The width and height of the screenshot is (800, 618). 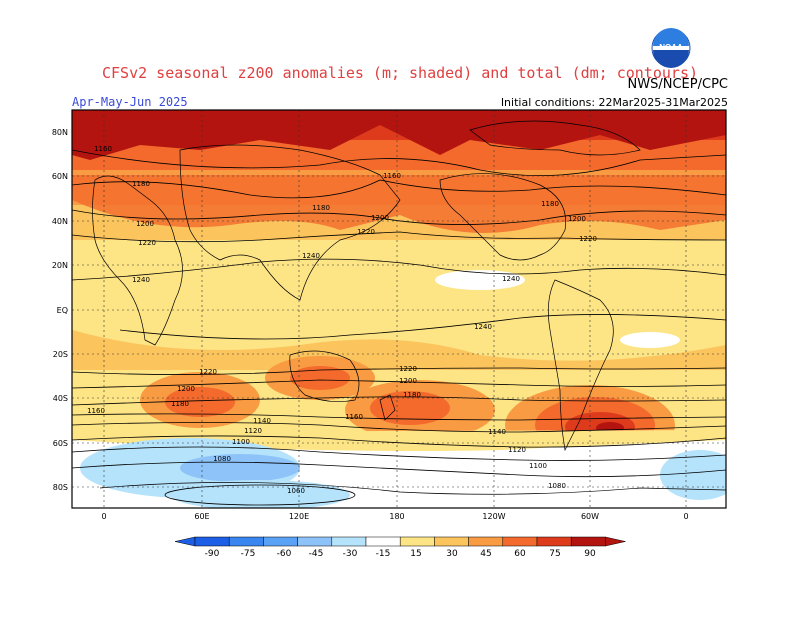 I want to click on colorbar-label: 15, so click(x=415, y=554).